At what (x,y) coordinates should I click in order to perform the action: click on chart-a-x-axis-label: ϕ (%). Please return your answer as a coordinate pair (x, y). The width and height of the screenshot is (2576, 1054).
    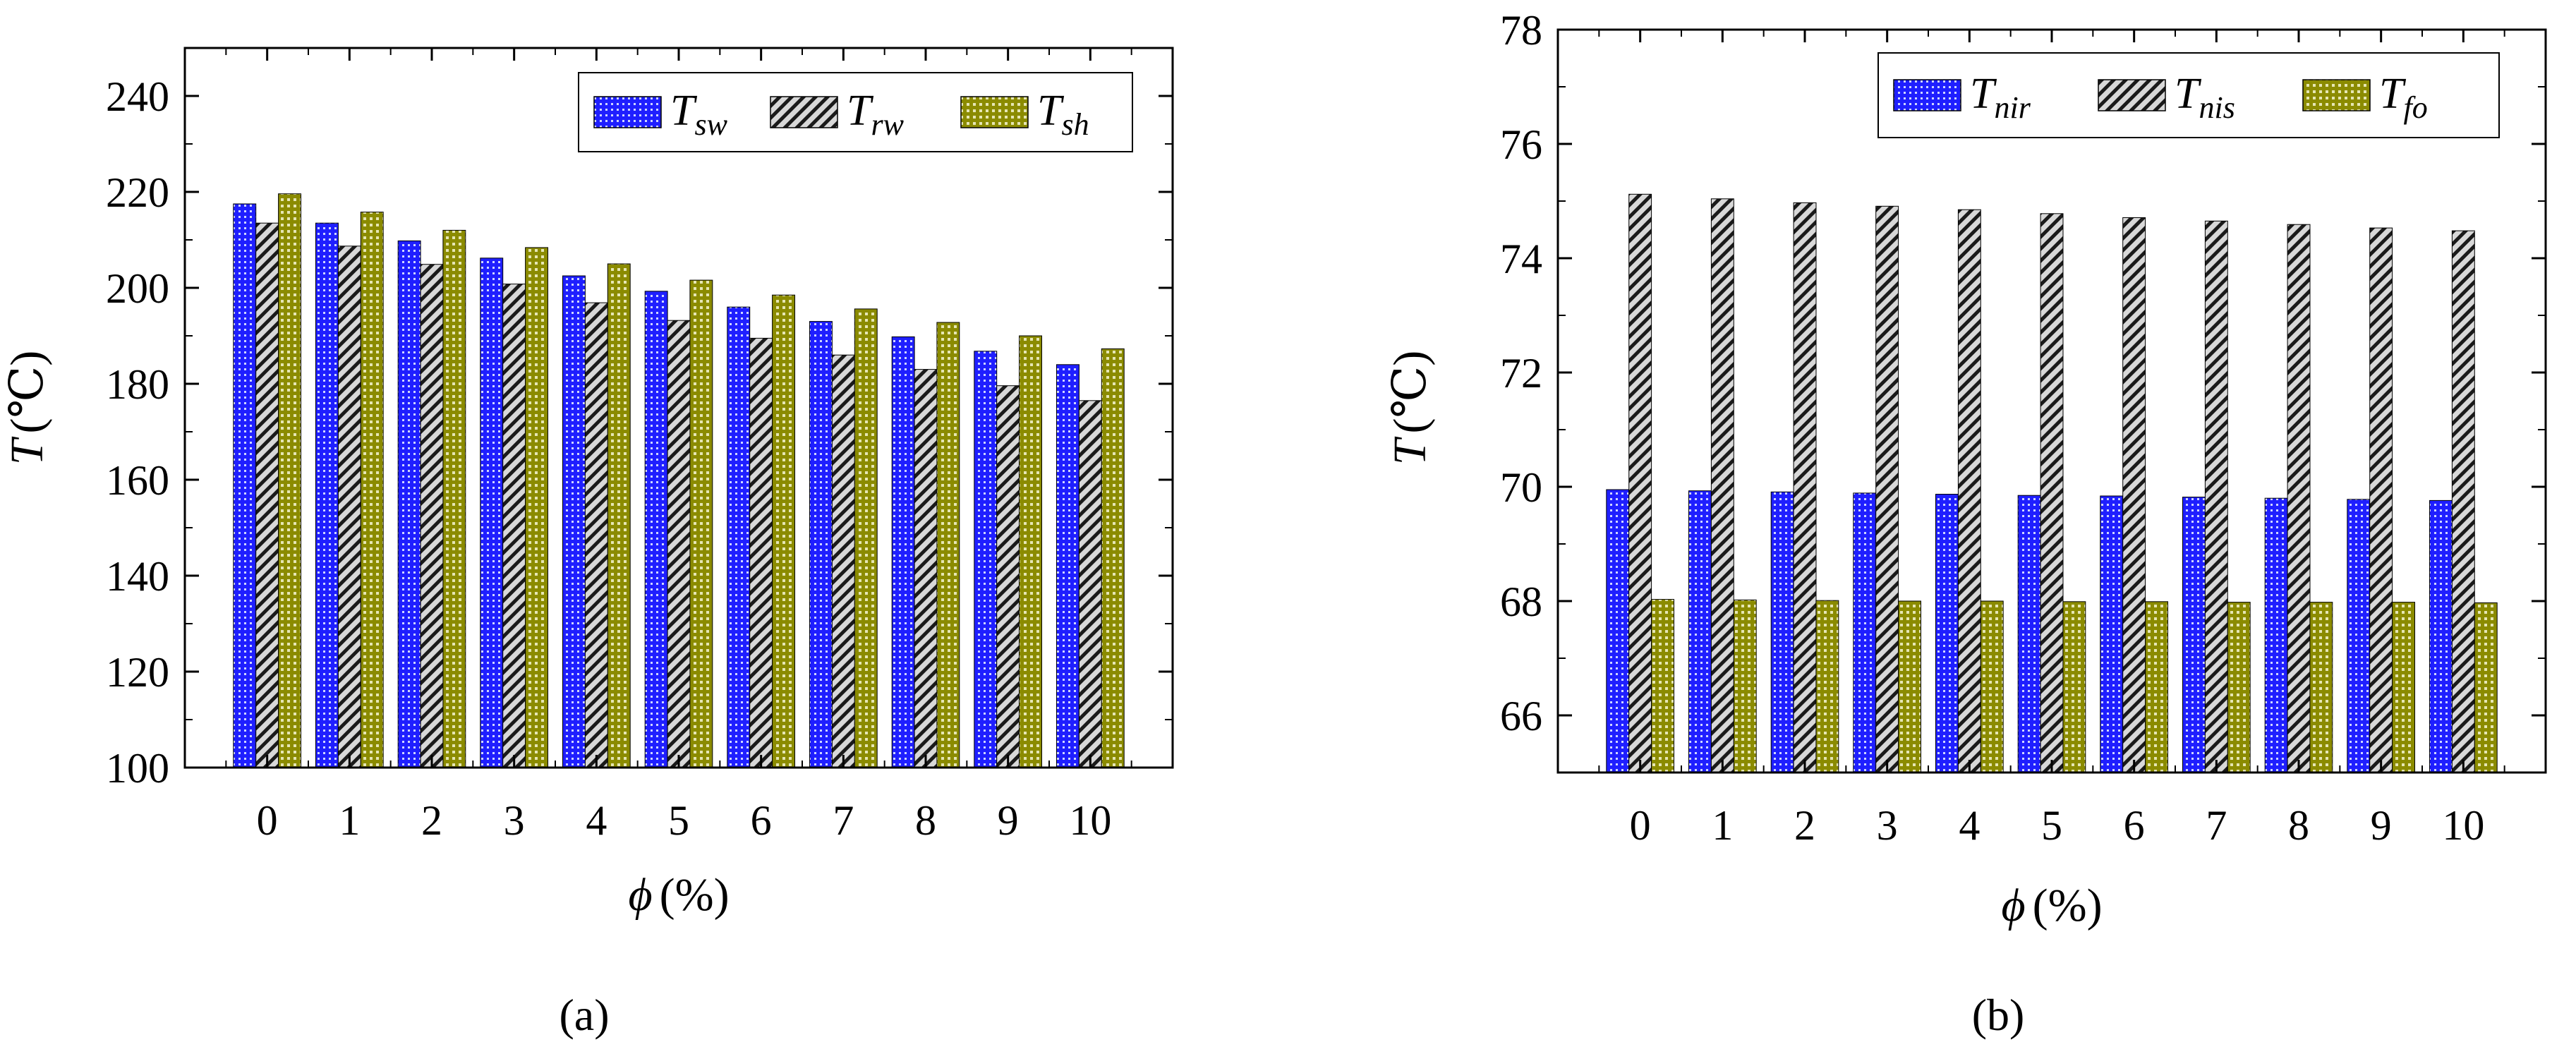
    Looking at the image, I should click on (678, 895).